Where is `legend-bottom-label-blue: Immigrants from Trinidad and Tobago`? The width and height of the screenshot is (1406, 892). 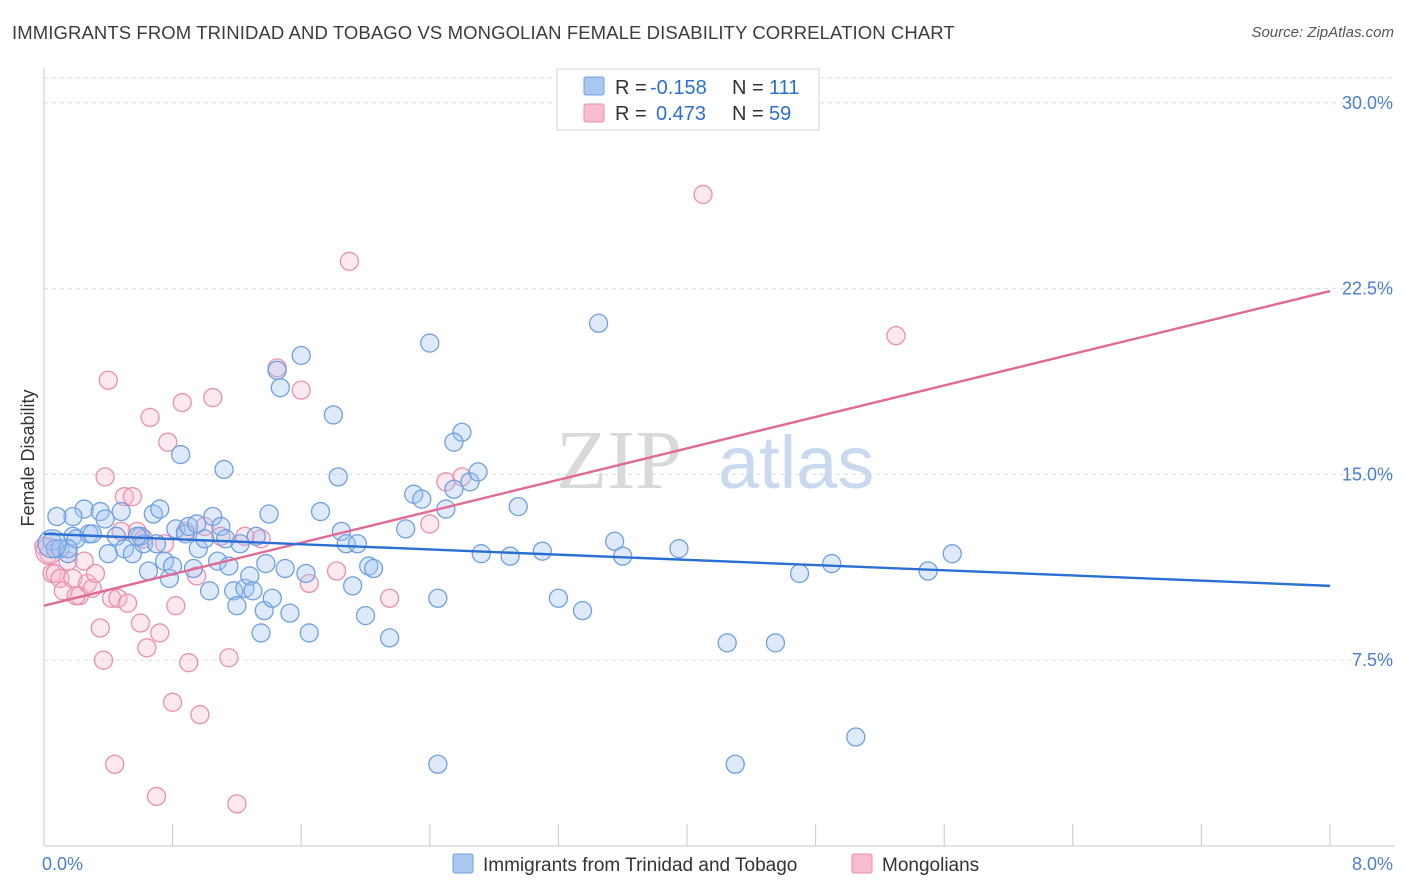
legend-bottom-label-blue: Immigrants from Trinidad and Tobago is located at coordinates (640, 865).